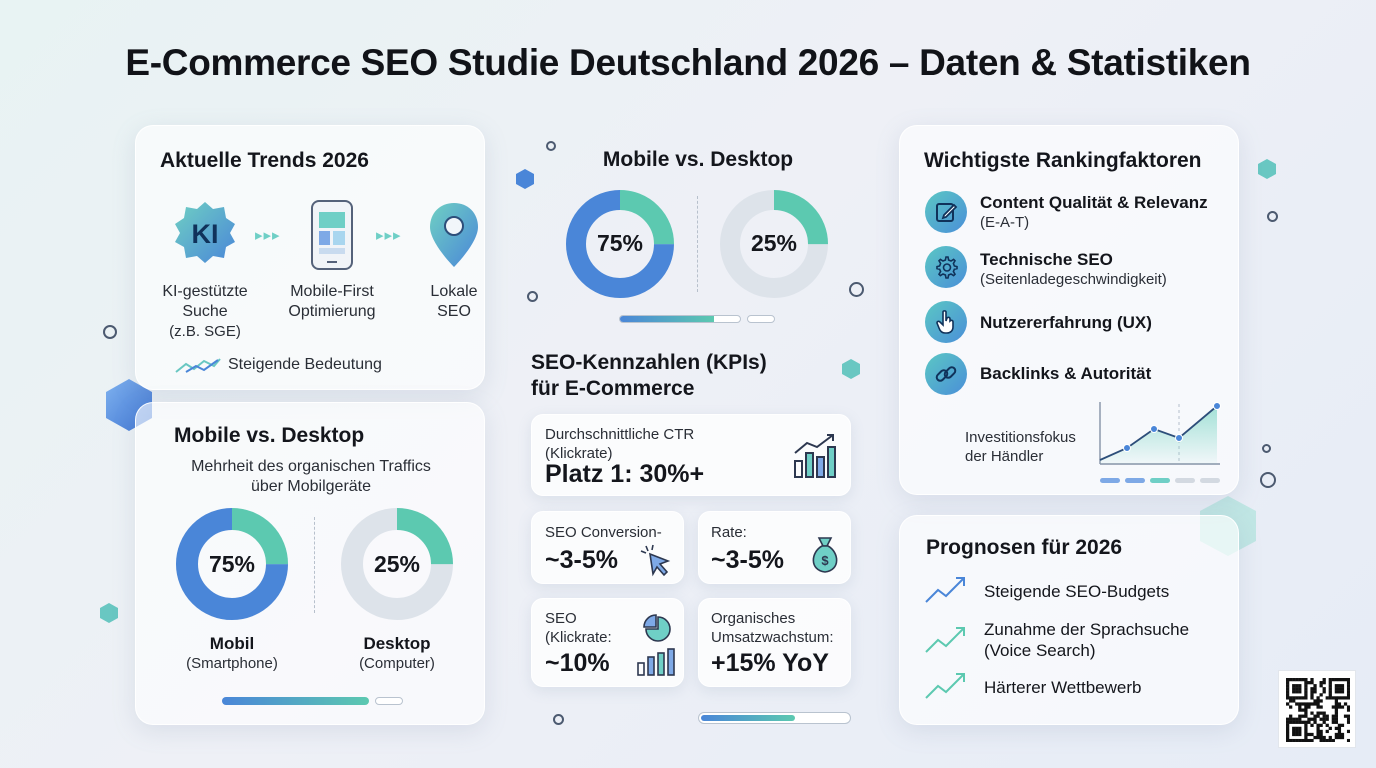 The width and height of the screenshot is (1376, 768). I want to click on desktop-sub: (Computer), so click(397, 663).